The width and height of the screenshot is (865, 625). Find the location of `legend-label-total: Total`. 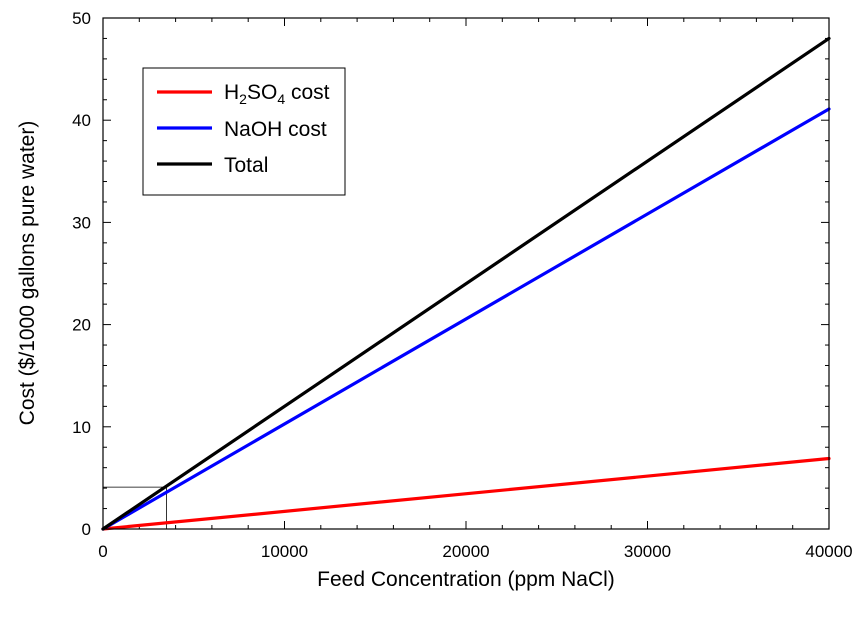

legend-label-total: Total is located at coordinates (246, 165).